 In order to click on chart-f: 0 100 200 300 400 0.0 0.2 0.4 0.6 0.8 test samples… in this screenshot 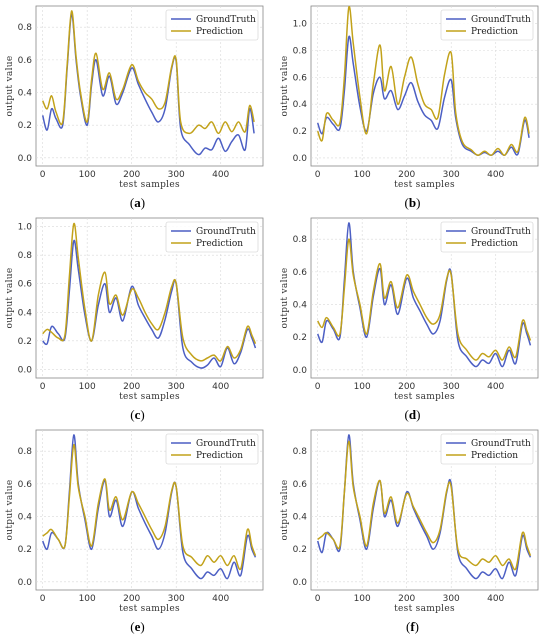, I will do `click(409, 521)`.